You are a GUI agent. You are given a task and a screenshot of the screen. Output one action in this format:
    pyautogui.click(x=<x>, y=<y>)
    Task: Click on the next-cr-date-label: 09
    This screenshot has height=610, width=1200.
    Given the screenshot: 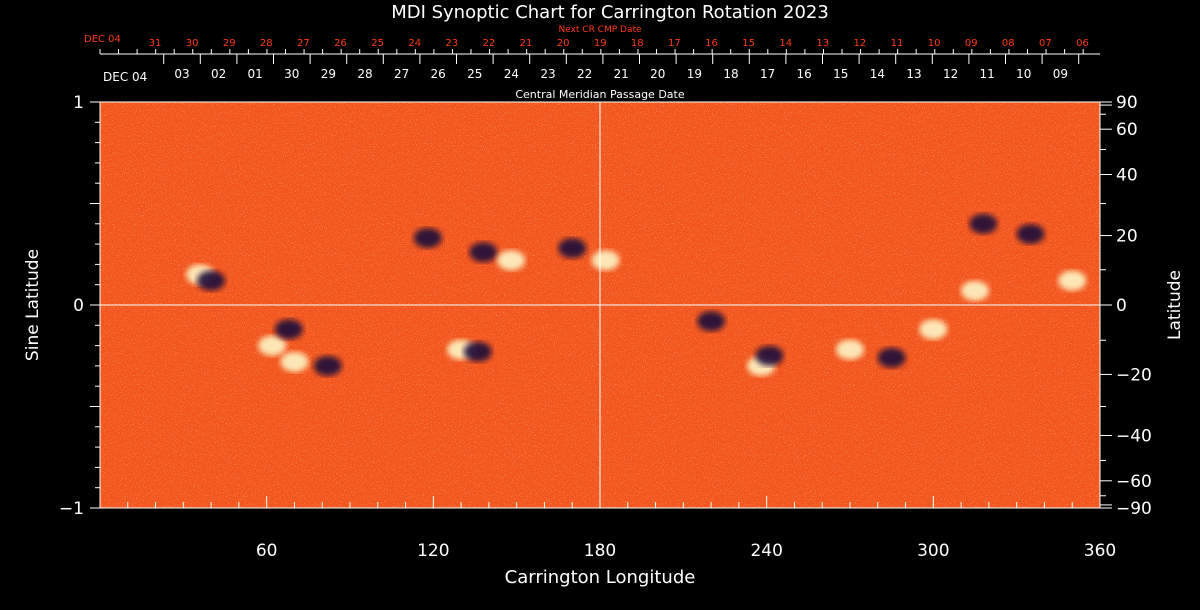 What is the action you would take?
    pyautogui.click(x=971, y=43)
    